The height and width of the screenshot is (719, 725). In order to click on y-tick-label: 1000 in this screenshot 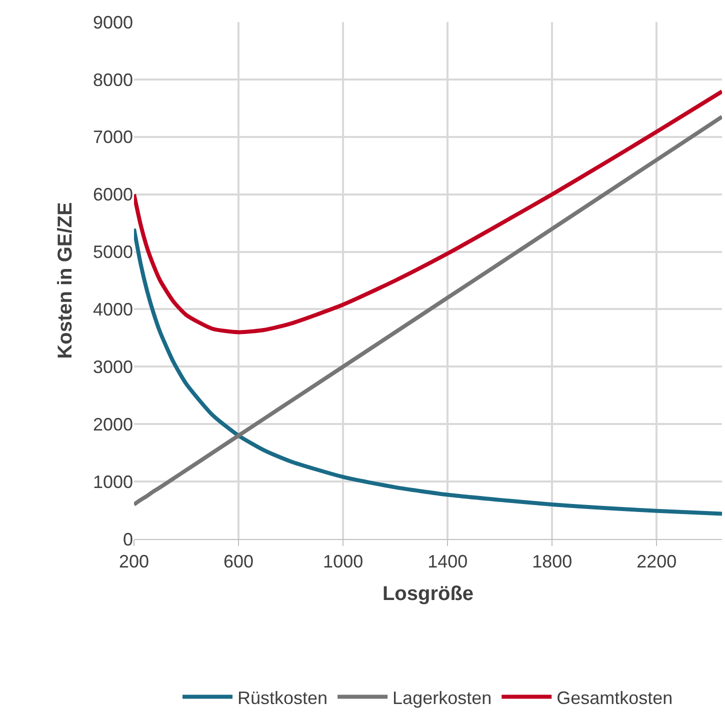, I will do `click(112, 482)`.